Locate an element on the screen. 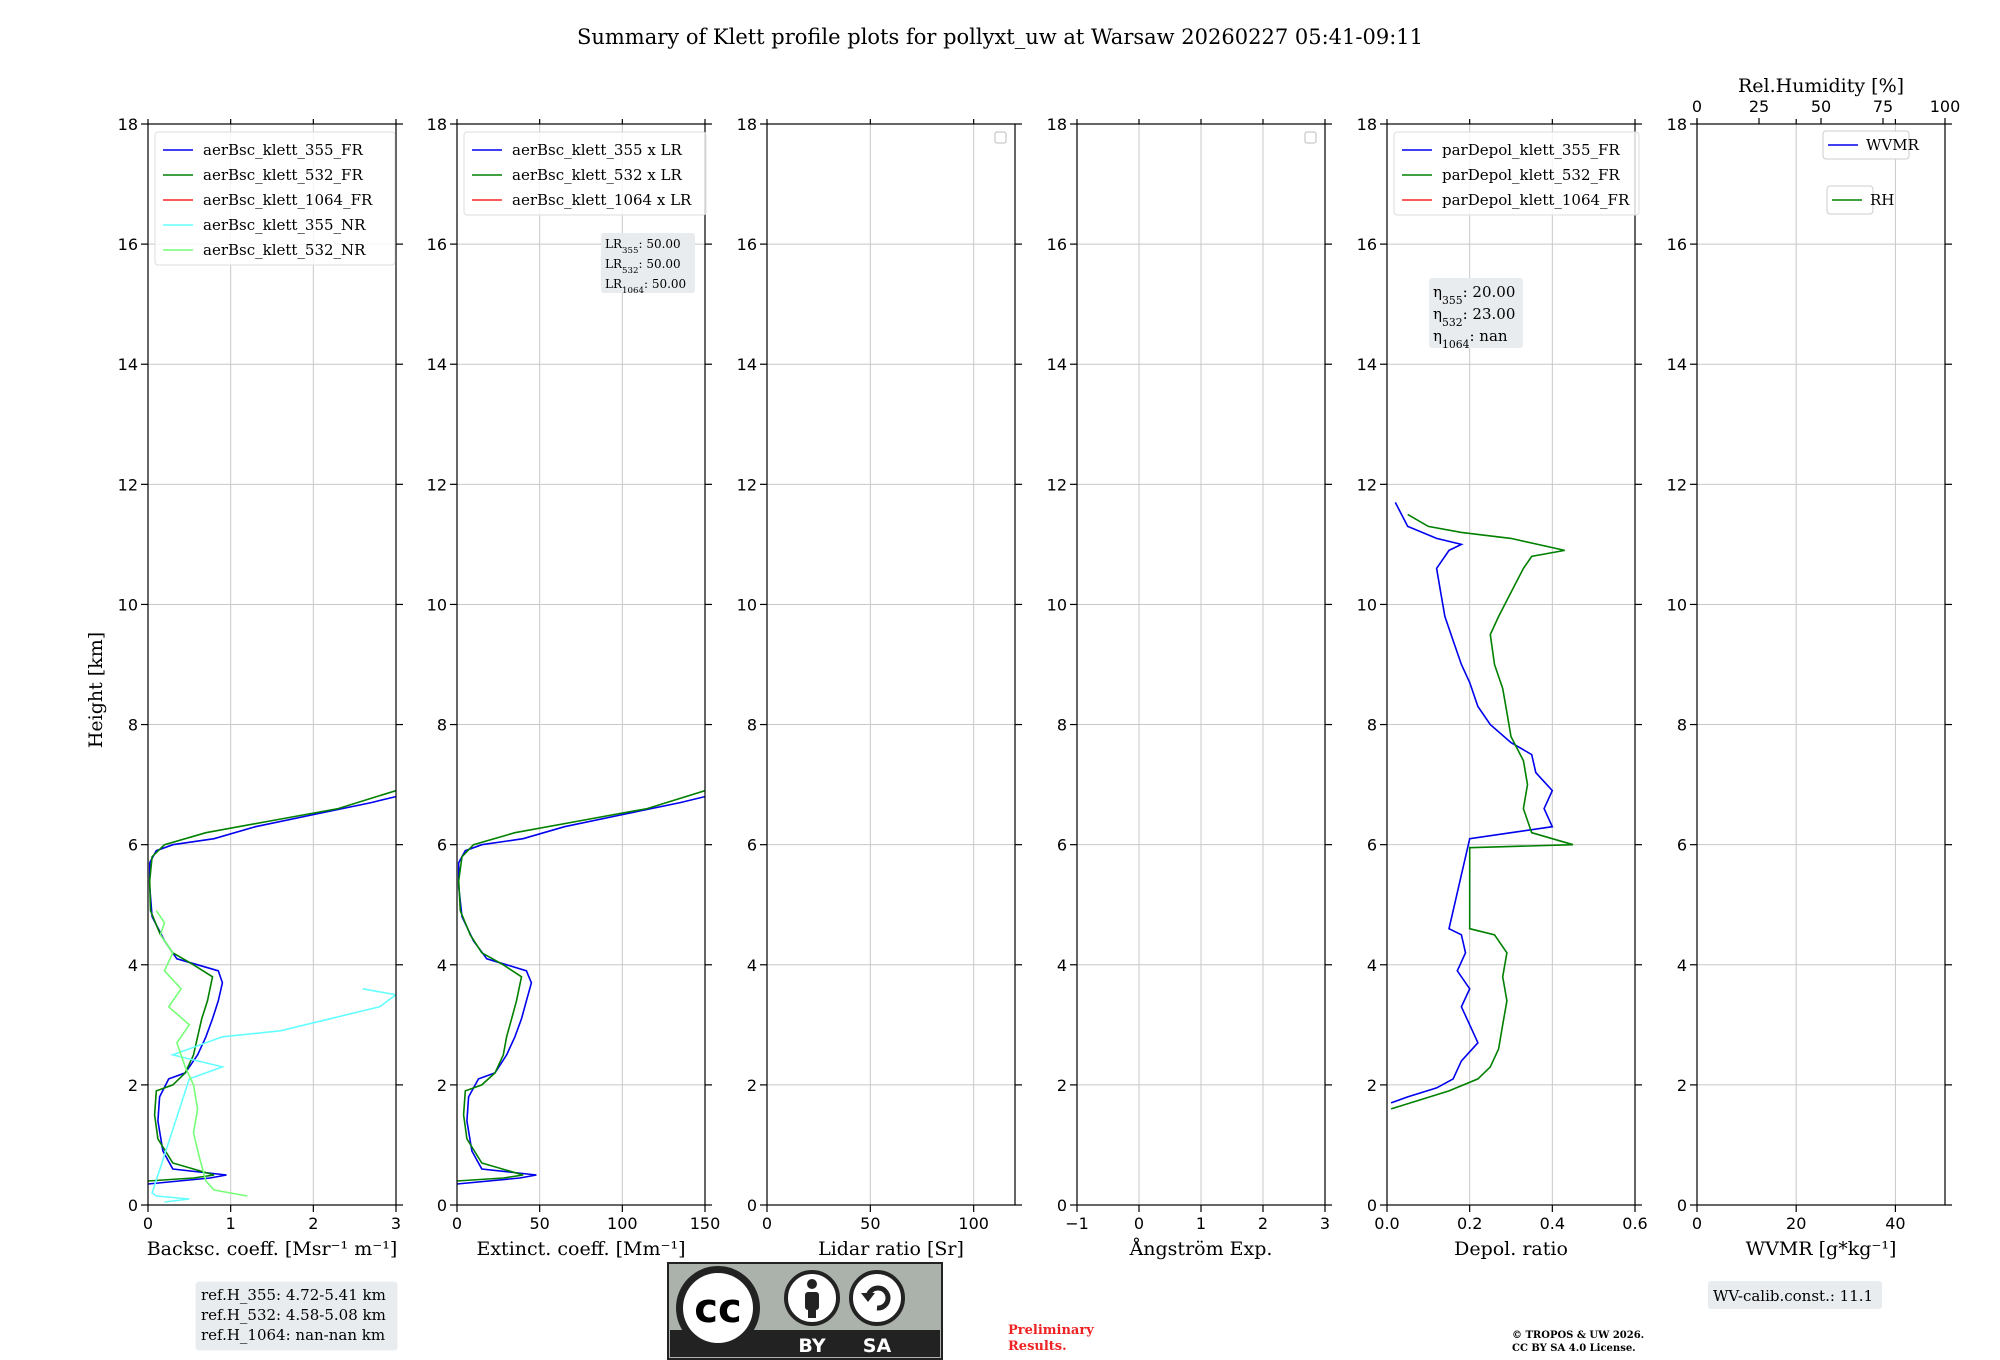  legend-label: aerBsc_klett_355_FR is located at coordinates (283, 150).